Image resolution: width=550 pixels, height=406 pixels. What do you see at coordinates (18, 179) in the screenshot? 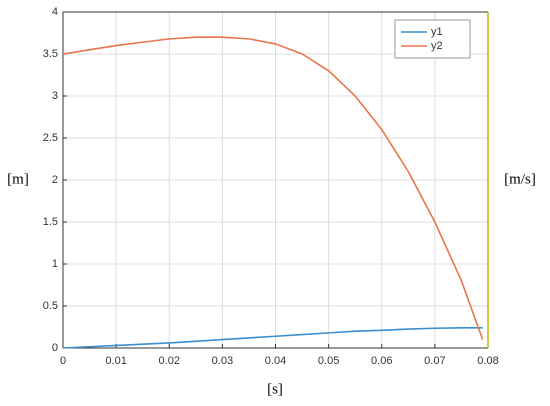
I see `y-axis-label: [m]` at bounding box center [18, 179].